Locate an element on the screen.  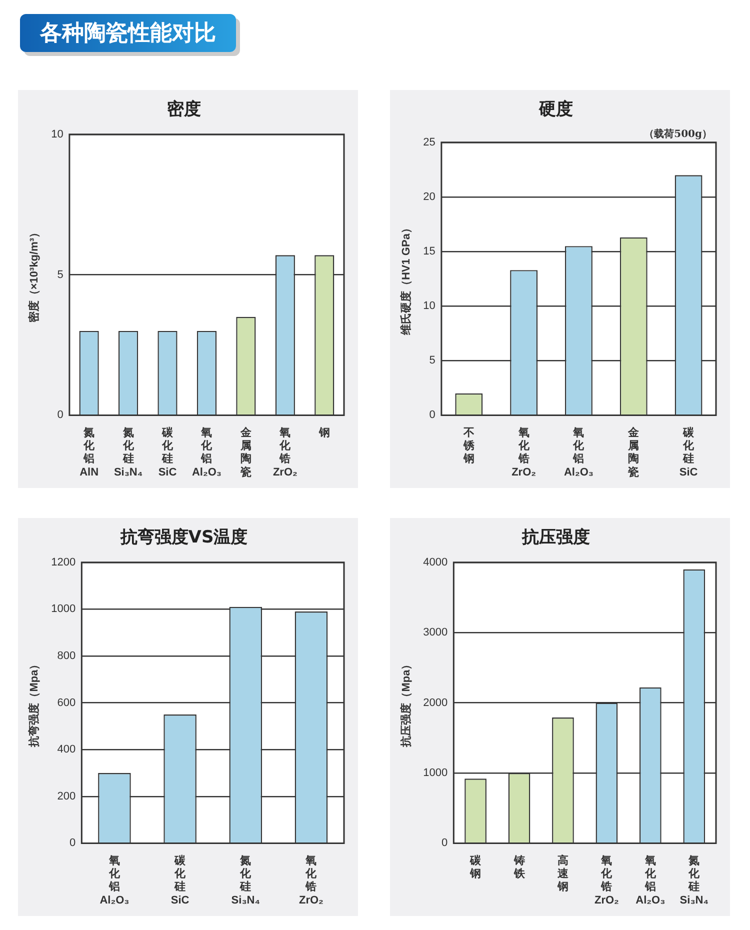
y-axis-title: 维氏硬度（HV1 GPa） is located at coordinates (406, 279).